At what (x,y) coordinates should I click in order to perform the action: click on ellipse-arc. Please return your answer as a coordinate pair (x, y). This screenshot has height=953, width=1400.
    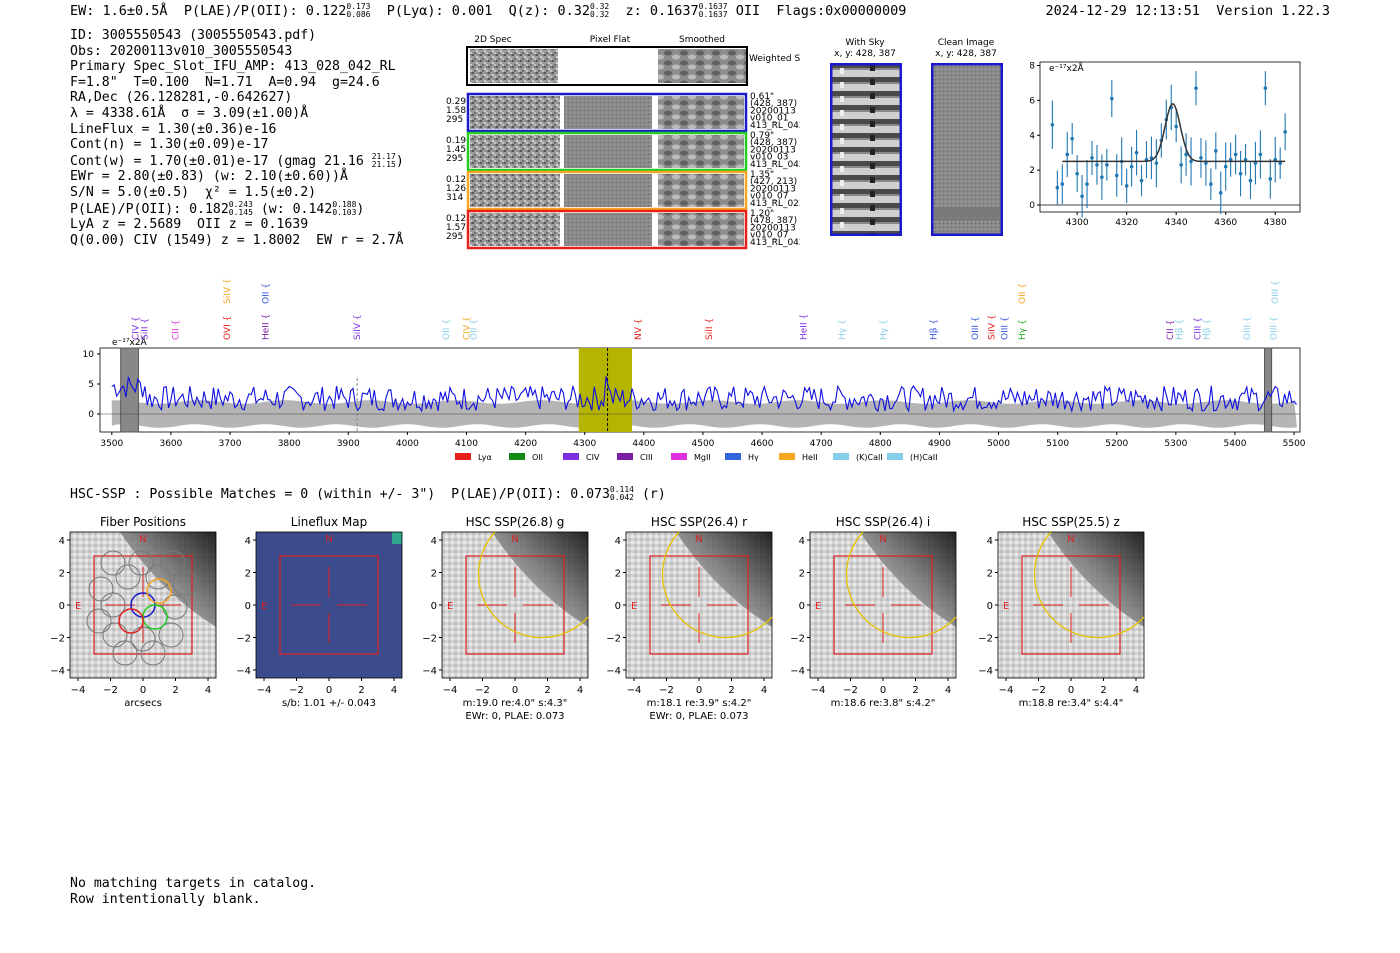
    Looking at the image, I should click on (533, 585).